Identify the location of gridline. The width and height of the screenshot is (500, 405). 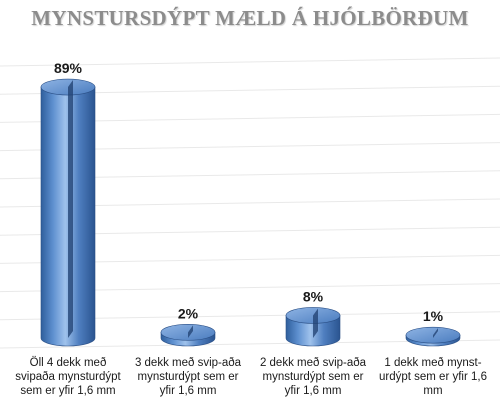
(250, 62).